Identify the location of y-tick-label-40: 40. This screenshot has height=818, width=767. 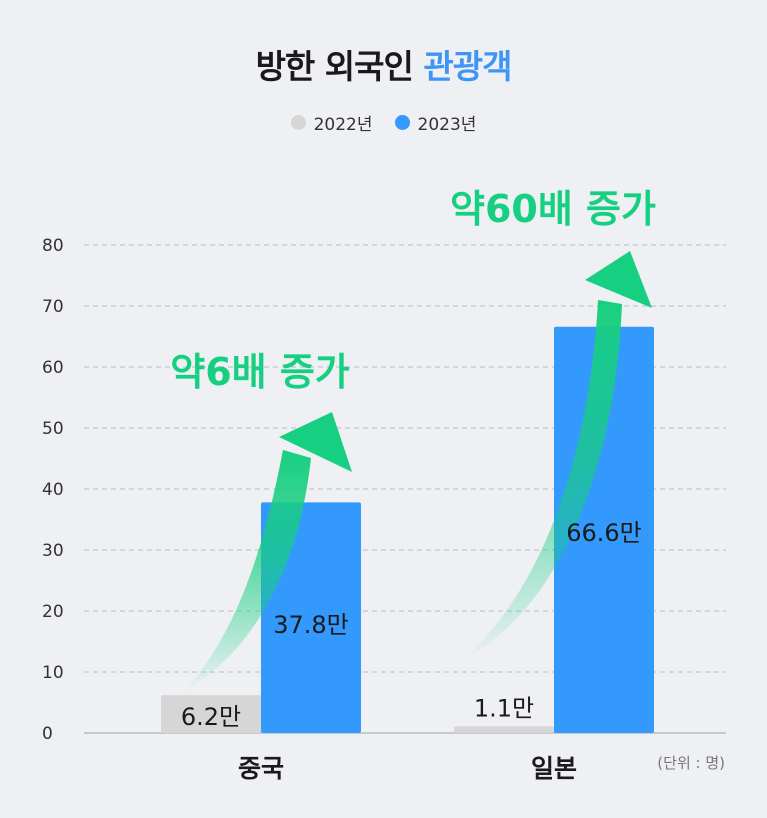
(53, 490).